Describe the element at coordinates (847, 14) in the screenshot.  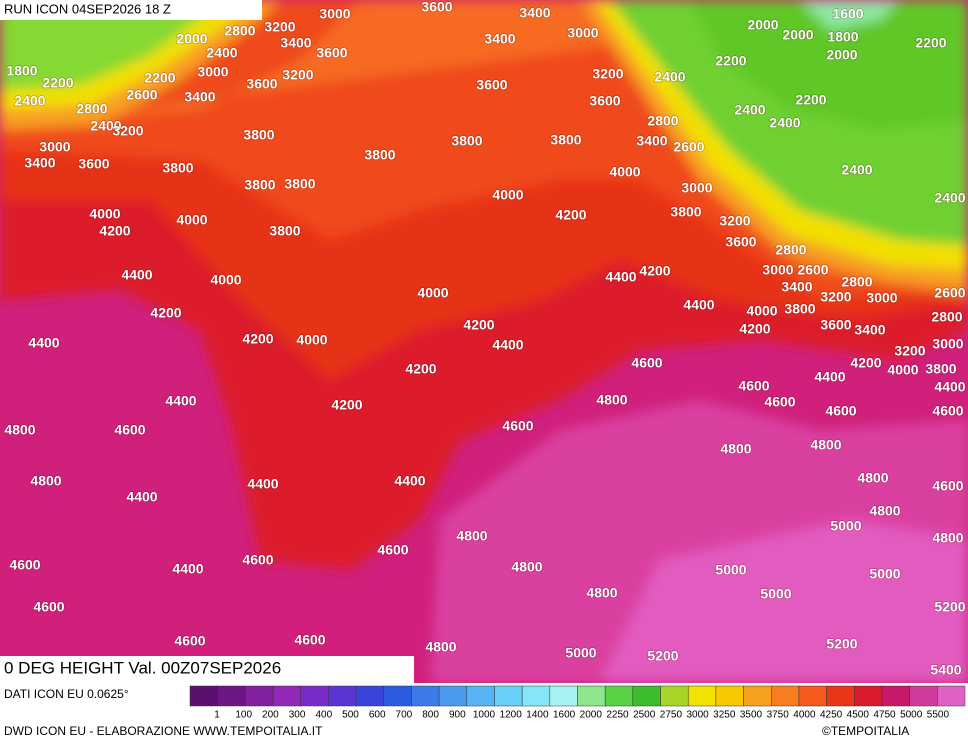
I see `contour-label: 1600` at that location.